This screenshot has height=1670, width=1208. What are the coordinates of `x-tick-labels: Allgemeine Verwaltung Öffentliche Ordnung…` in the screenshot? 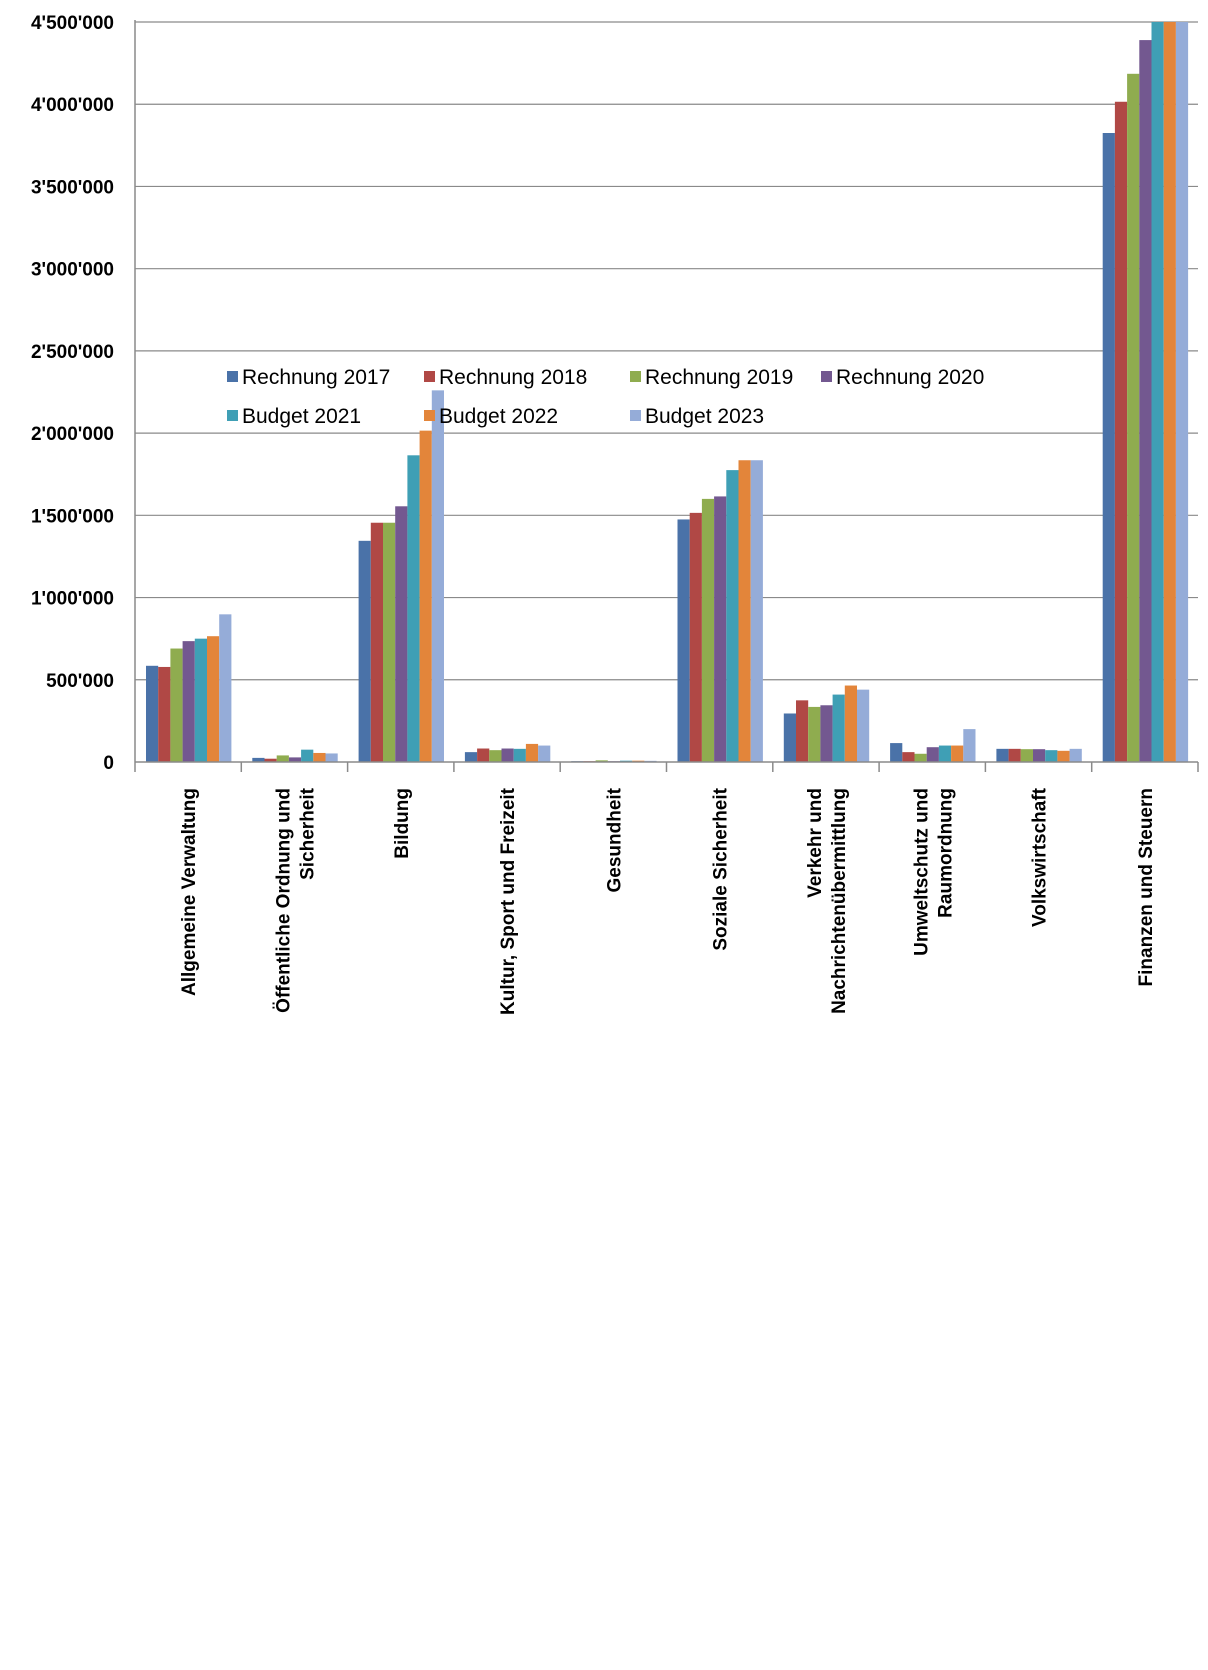 It's located at (668, 901).